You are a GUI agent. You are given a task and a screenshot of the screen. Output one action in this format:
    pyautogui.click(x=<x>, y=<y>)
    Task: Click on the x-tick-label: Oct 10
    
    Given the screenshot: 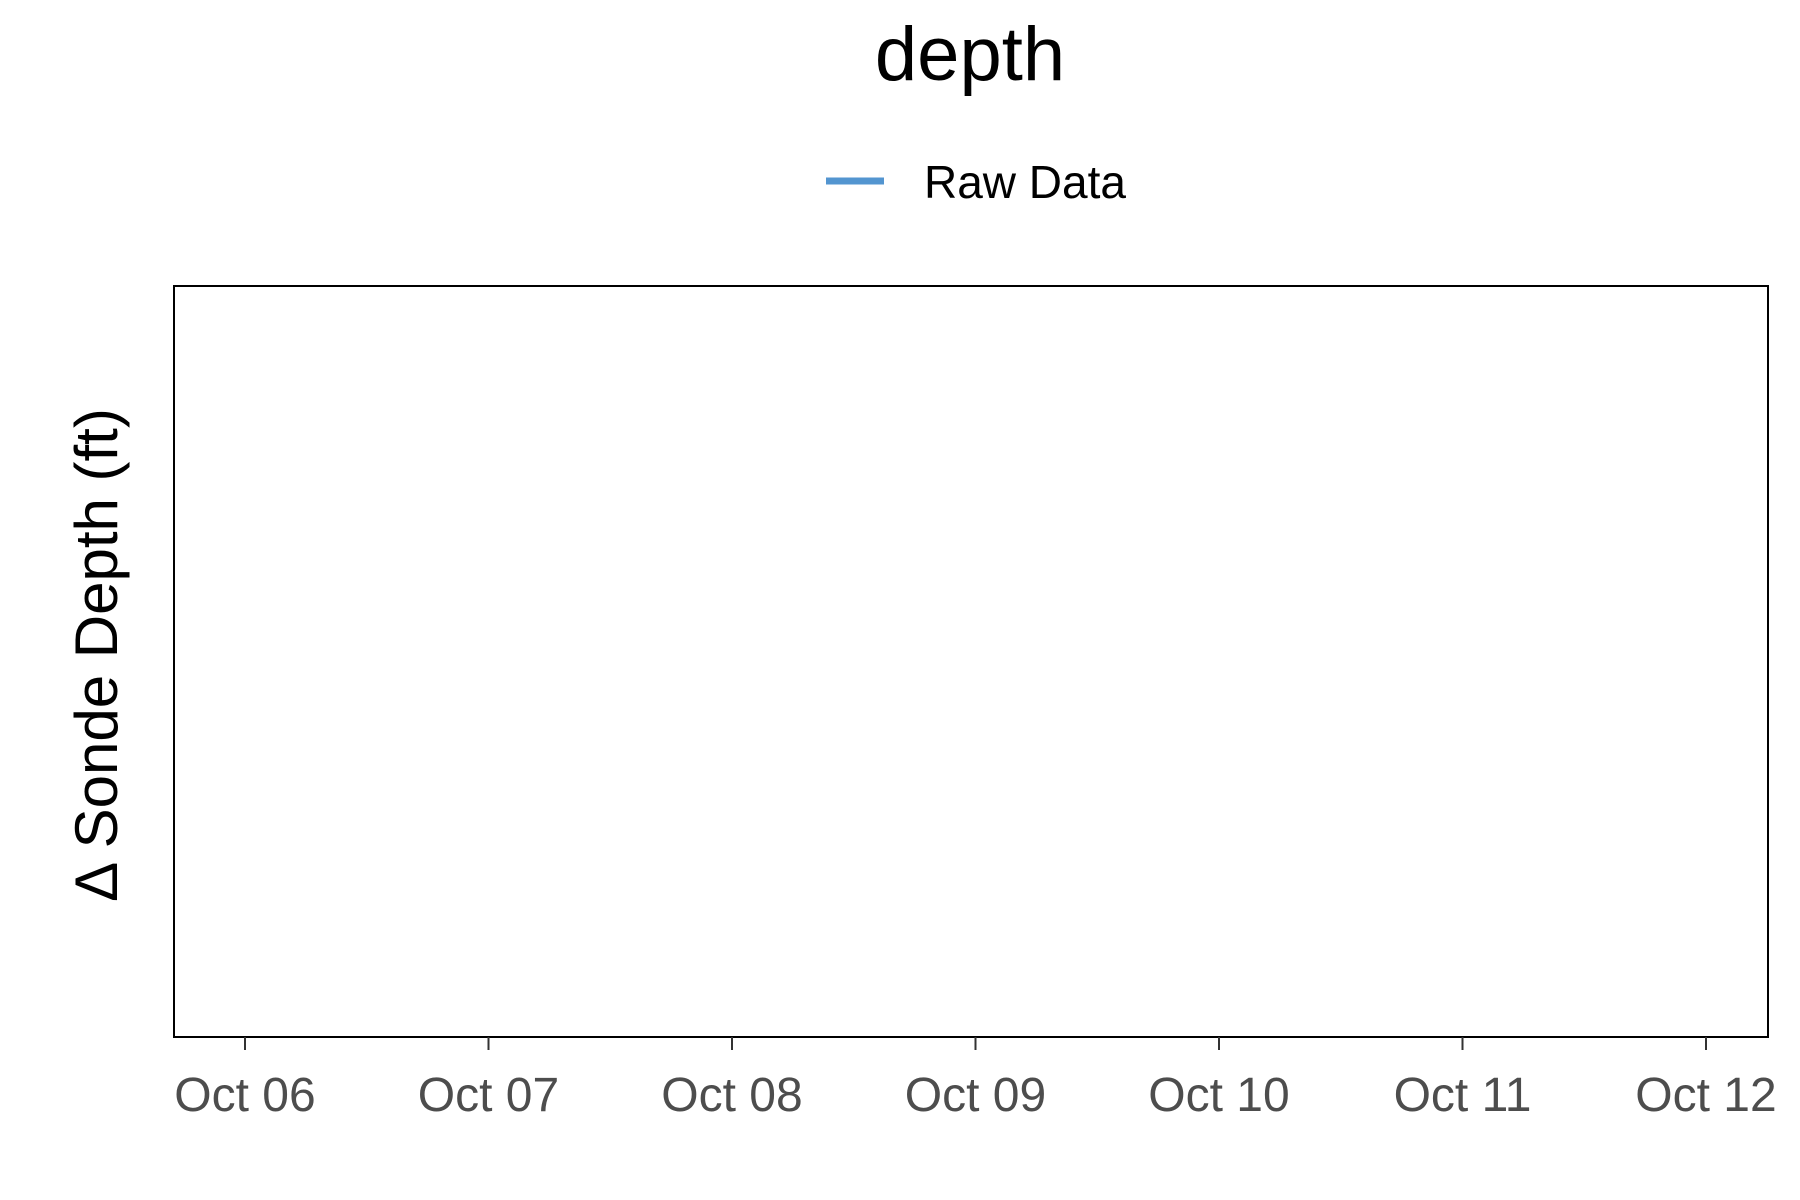 What is the action you would take?
    pyautogui.click(x=1218, y=1095)
    